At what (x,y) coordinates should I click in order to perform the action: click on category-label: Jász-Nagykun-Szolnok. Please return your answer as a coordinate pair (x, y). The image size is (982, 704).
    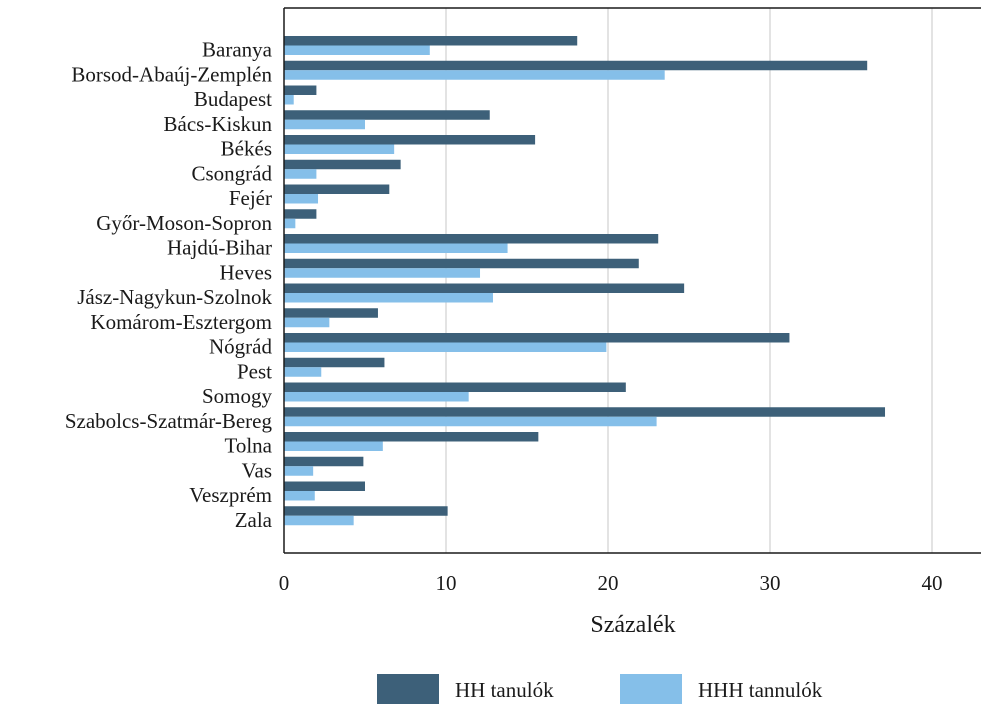
    Looking at the image, I should click on (174, 297).